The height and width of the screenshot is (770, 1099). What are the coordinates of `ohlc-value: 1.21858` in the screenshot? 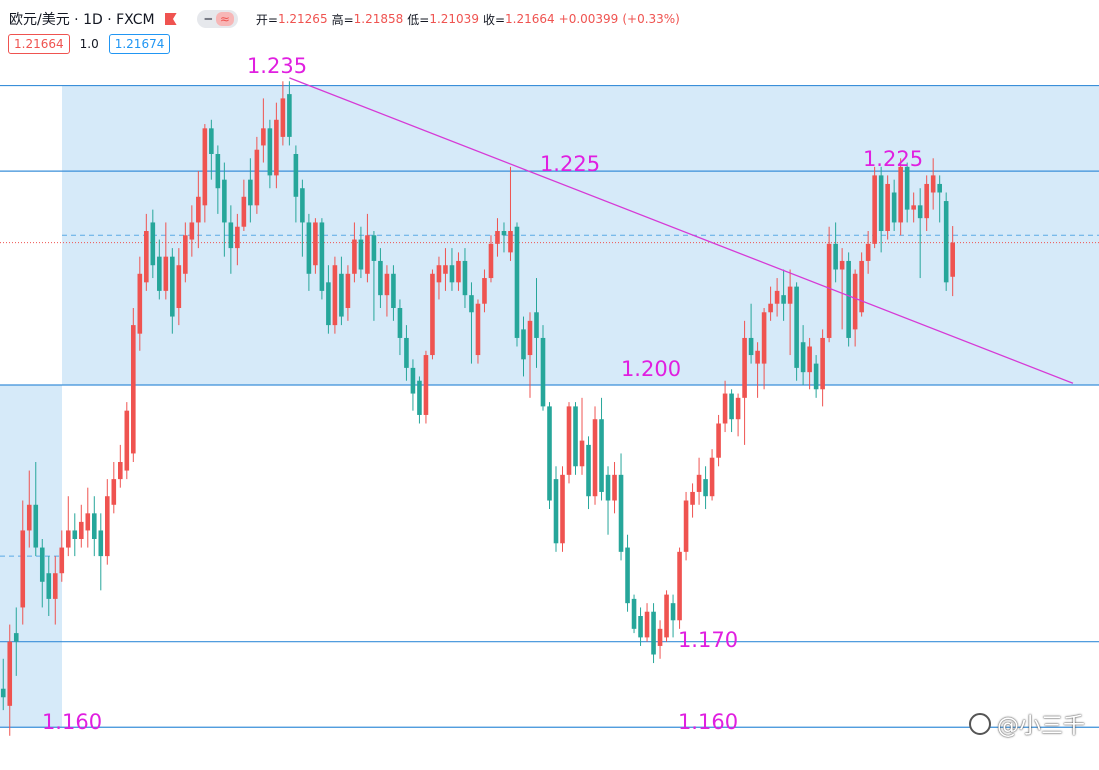 It's located at (378, 19).